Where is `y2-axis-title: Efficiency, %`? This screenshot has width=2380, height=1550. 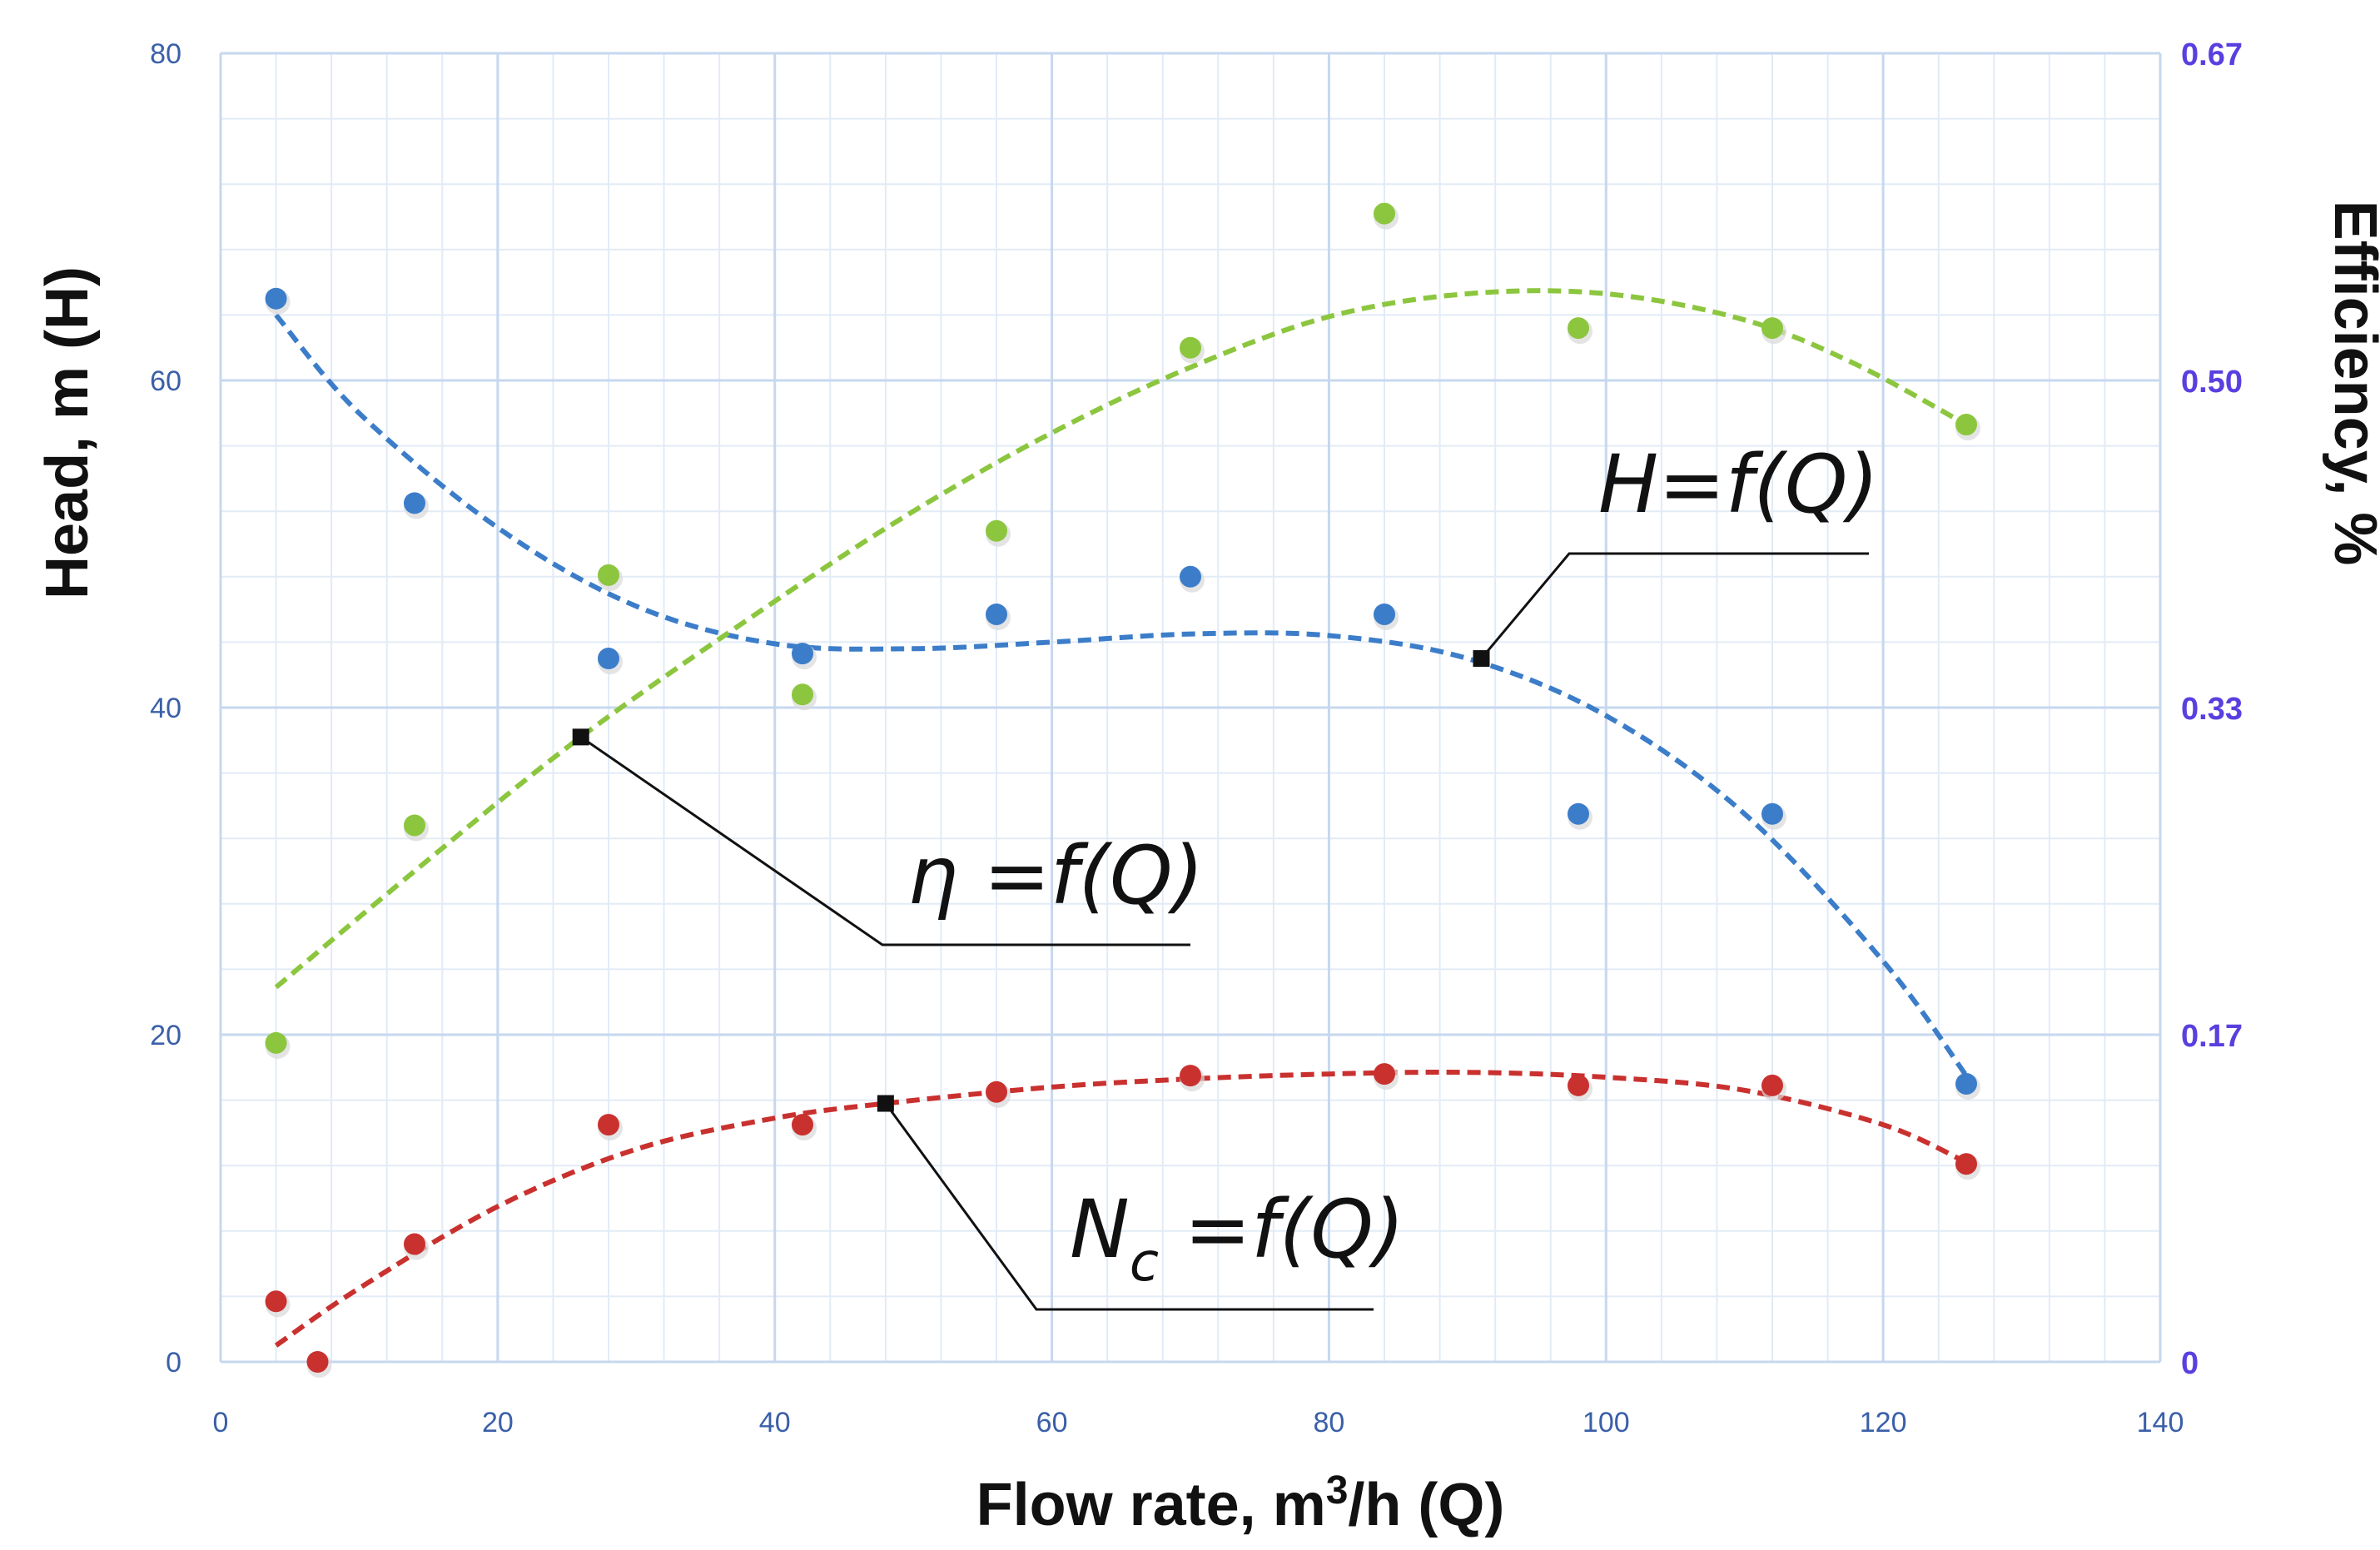
y2-axis-title: Efficiency, % is located at coordinates (2351, 383).